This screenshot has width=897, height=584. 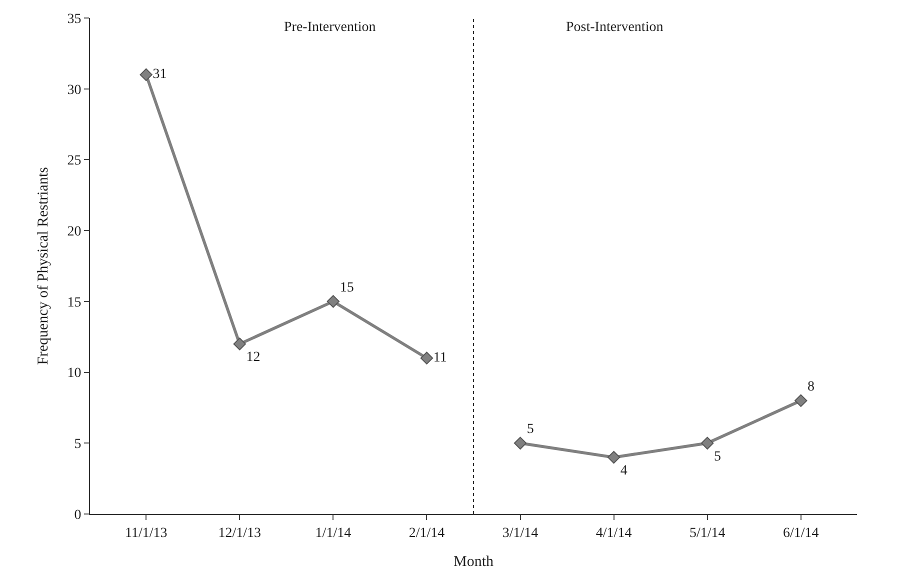 What do you see at coordinates (614, 533) in the screenshot?
I see `x-tick-label: 4/1/14` at bounding box center [614, 533].